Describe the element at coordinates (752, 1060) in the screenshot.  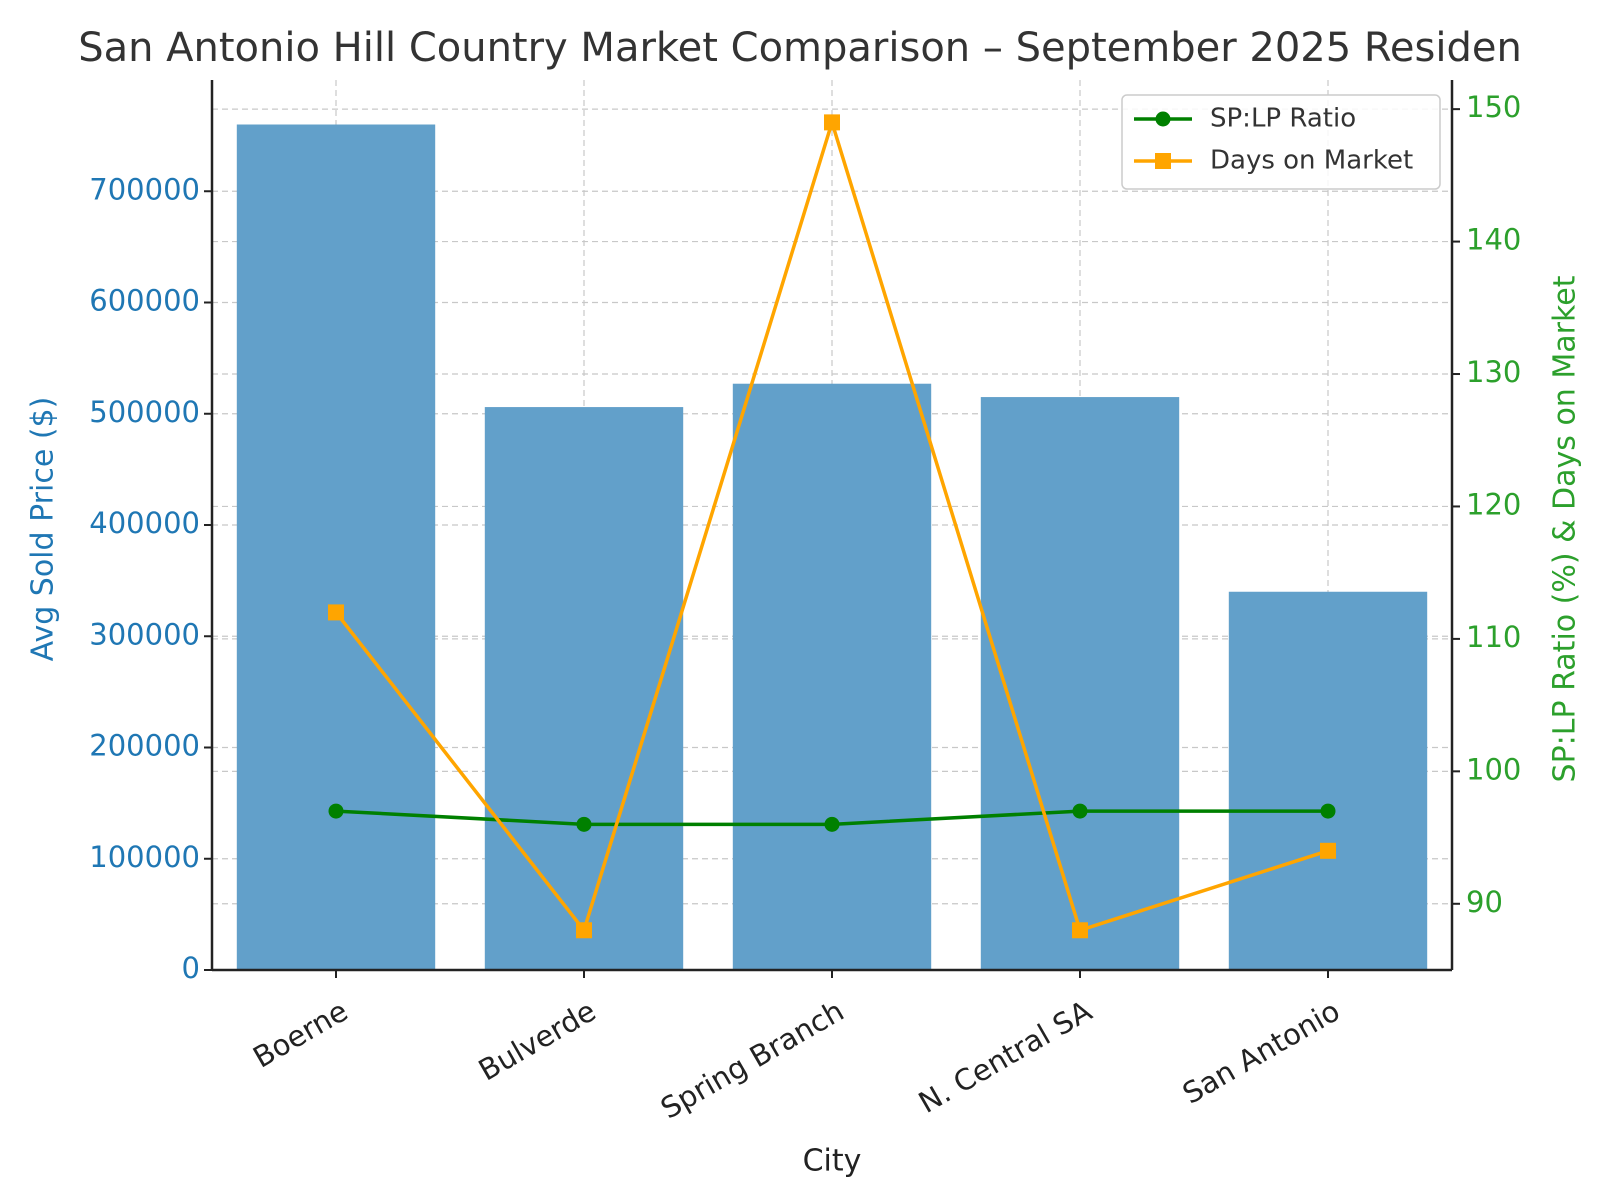
I see `x-tick-label: Spring Branch` at that location.